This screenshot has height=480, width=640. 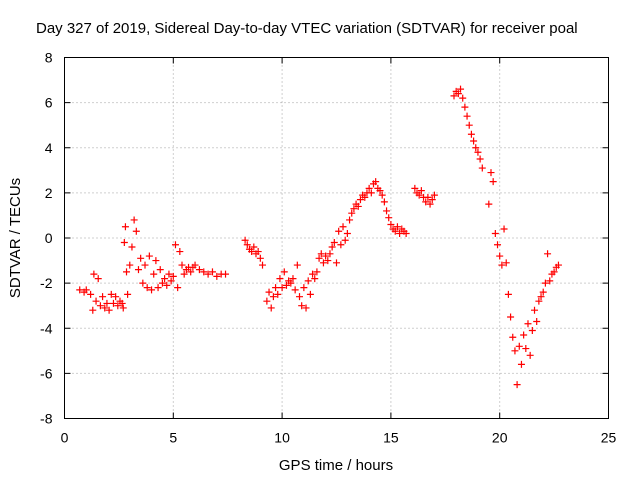 What do you see at coordinates (46, 283) in the screenshot?
I see `y-tick-label: -2` at bounding box center [46, 283].